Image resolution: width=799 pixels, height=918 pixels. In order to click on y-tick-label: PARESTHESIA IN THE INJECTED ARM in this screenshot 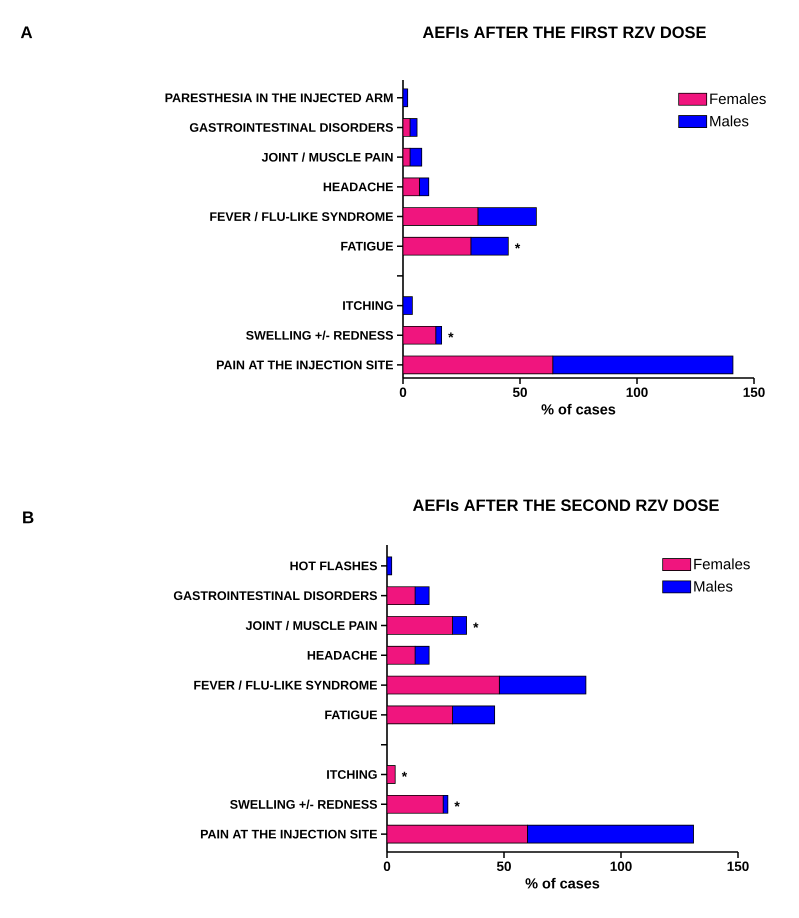, I will do `click(279, 97)`.